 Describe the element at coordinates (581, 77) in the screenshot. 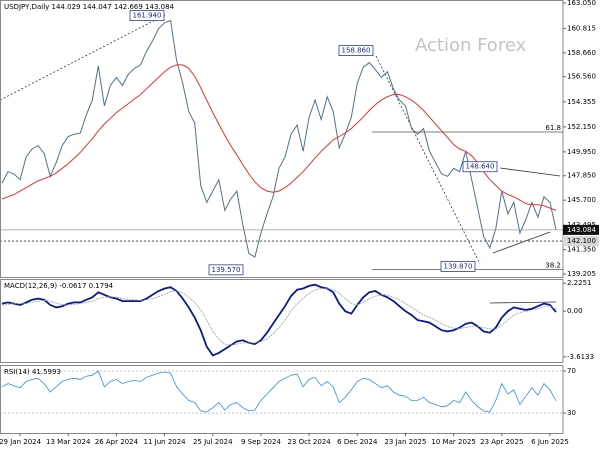

I see `y-tick-label: 156.560` at that location.